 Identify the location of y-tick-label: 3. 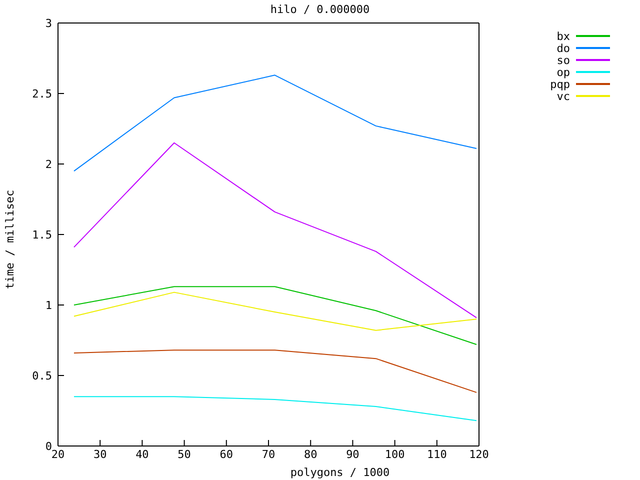
(48, 23).